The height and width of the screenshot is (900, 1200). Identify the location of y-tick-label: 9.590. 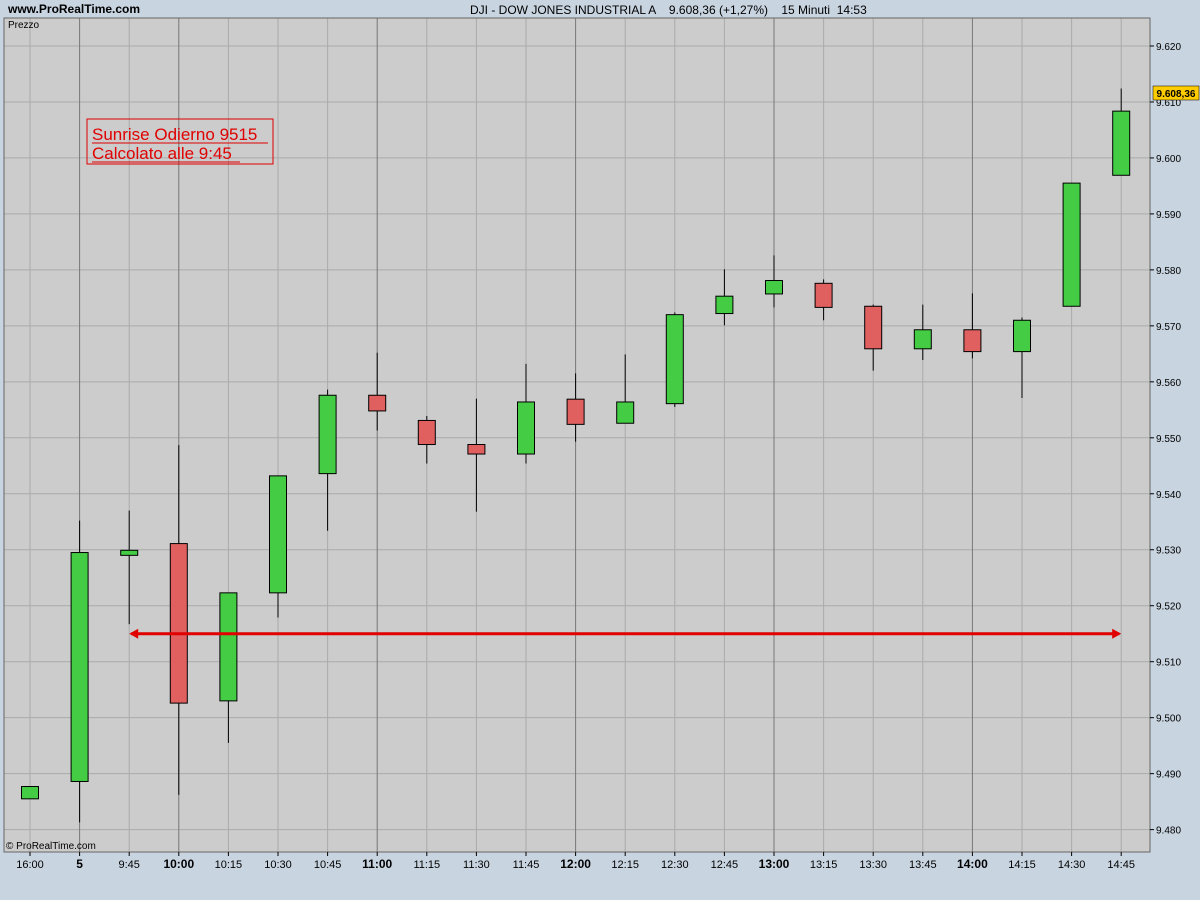
(1168, 215).